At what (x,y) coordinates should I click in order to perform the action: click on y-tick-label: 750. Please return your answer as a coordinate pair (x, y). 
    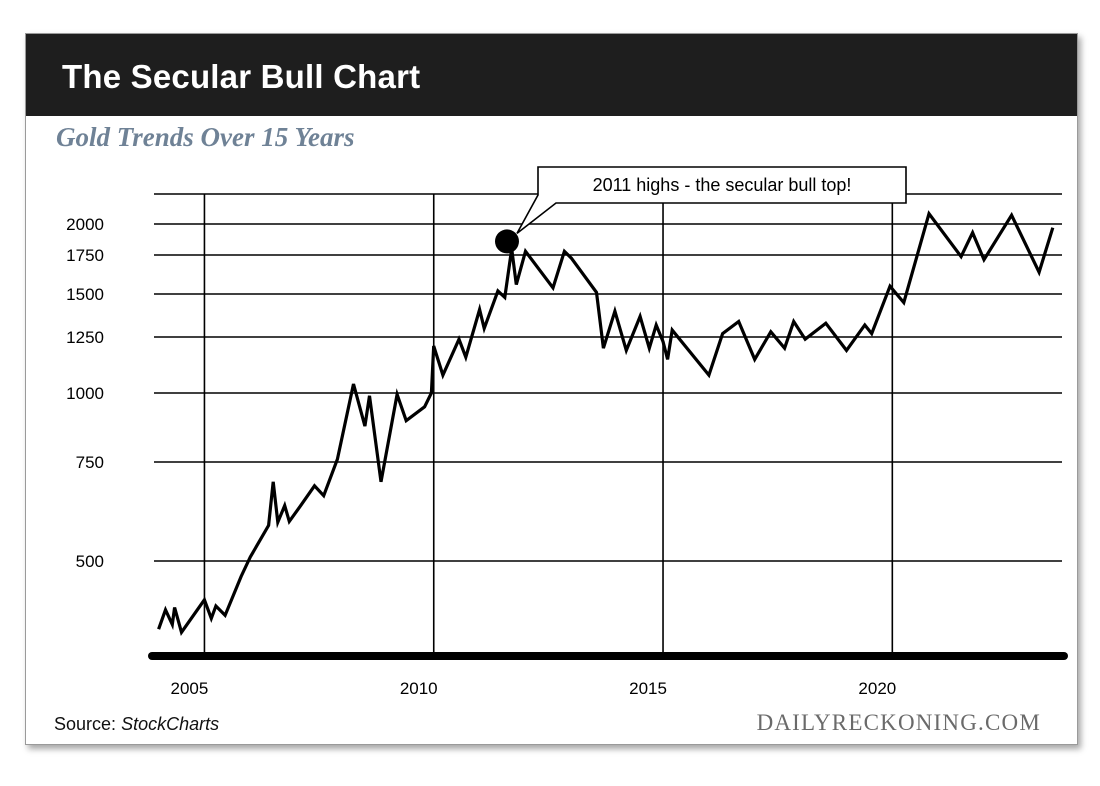
    Looking at the image, I should click on (90, 462).